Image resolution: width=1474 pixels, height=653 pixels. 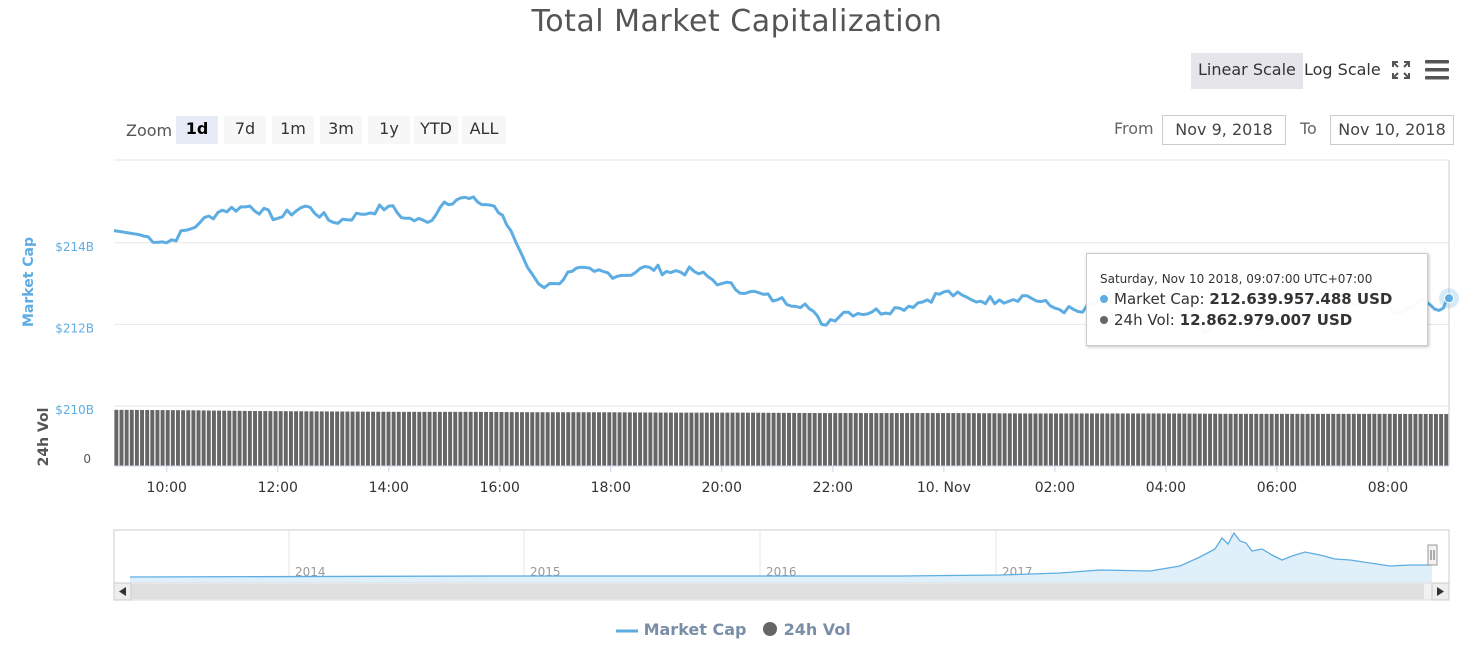 I want to click on range-to-input: Nov 10, 2018, so click(x=1392, y=130).